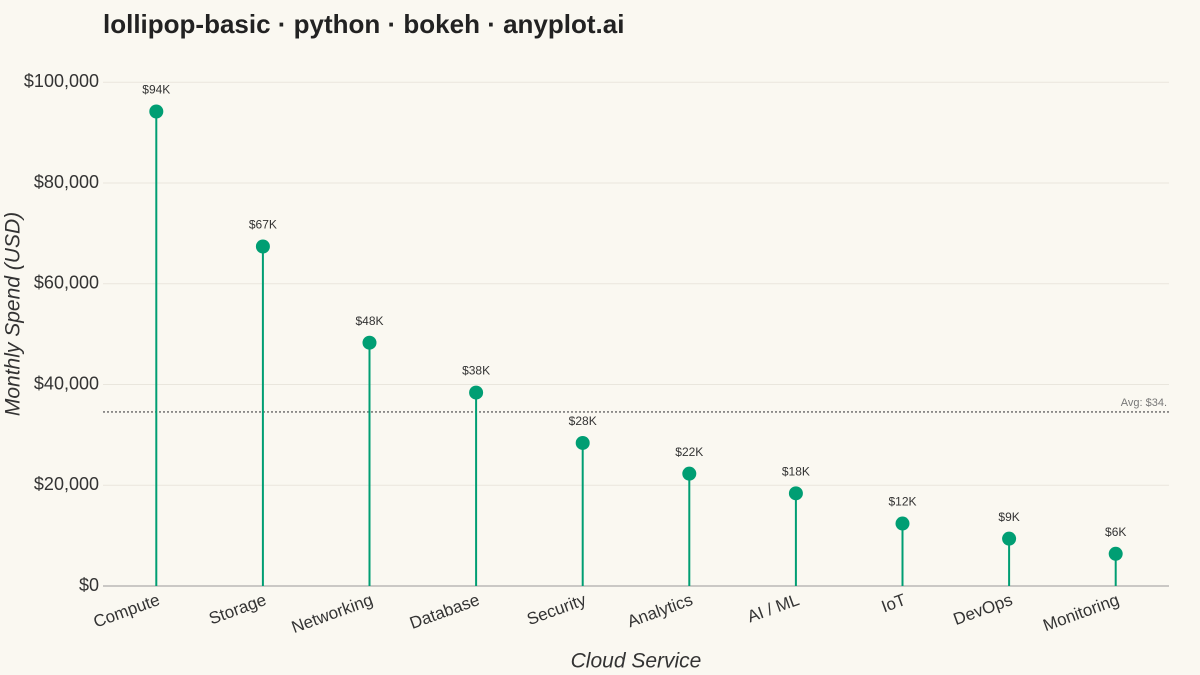  What do you see at coordinates (66, 283) in the screenshot?
I see `y-tick-label: $60,000` at bounding box center [66, 283].